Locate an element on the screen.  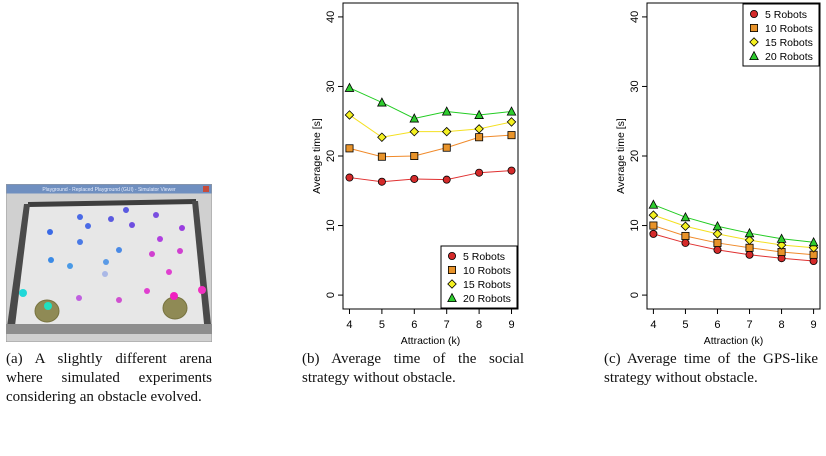
arena-floor is located at coordinates (107, 268).